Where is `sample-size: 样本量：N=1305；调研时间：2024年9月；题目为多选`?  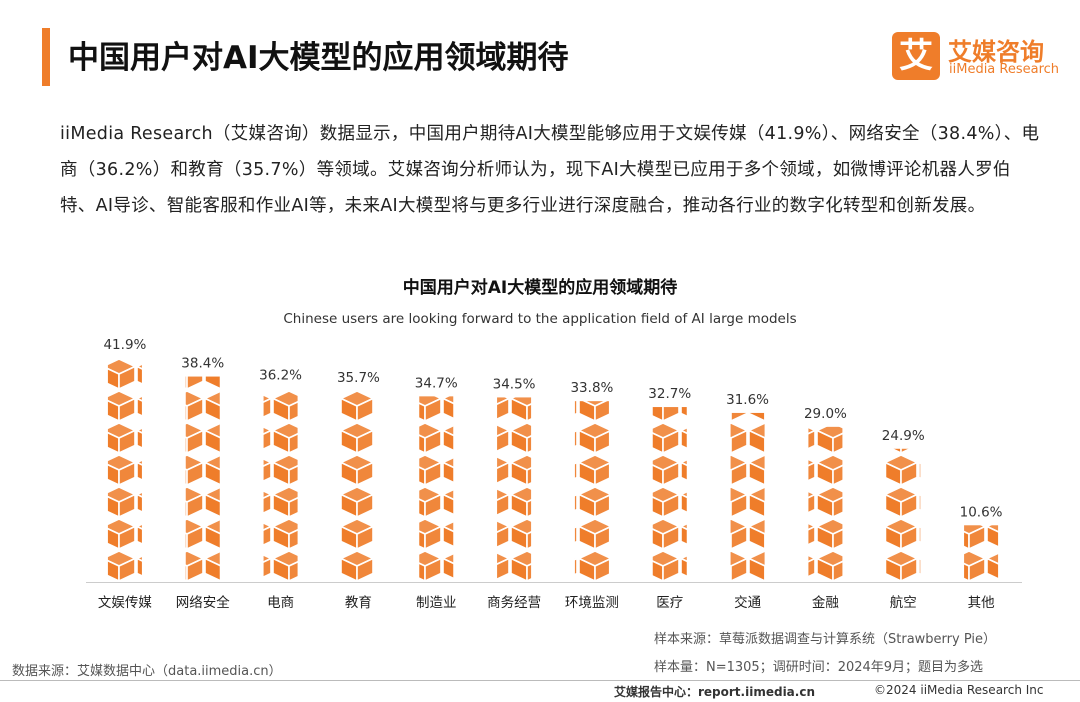
sample-size: 样本量：N=1305；调研时间：2024年9月；题目为多选 is located at coordinates (819, 667).